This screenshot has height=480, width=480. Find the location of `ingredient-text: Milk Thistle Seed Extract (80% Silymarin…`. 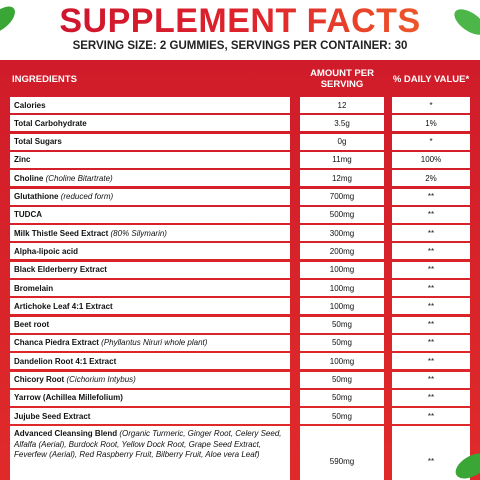

ingredient-text: Milk Thistle Seed Extract (80% Silymarin… is located at coordinates (90, 233).